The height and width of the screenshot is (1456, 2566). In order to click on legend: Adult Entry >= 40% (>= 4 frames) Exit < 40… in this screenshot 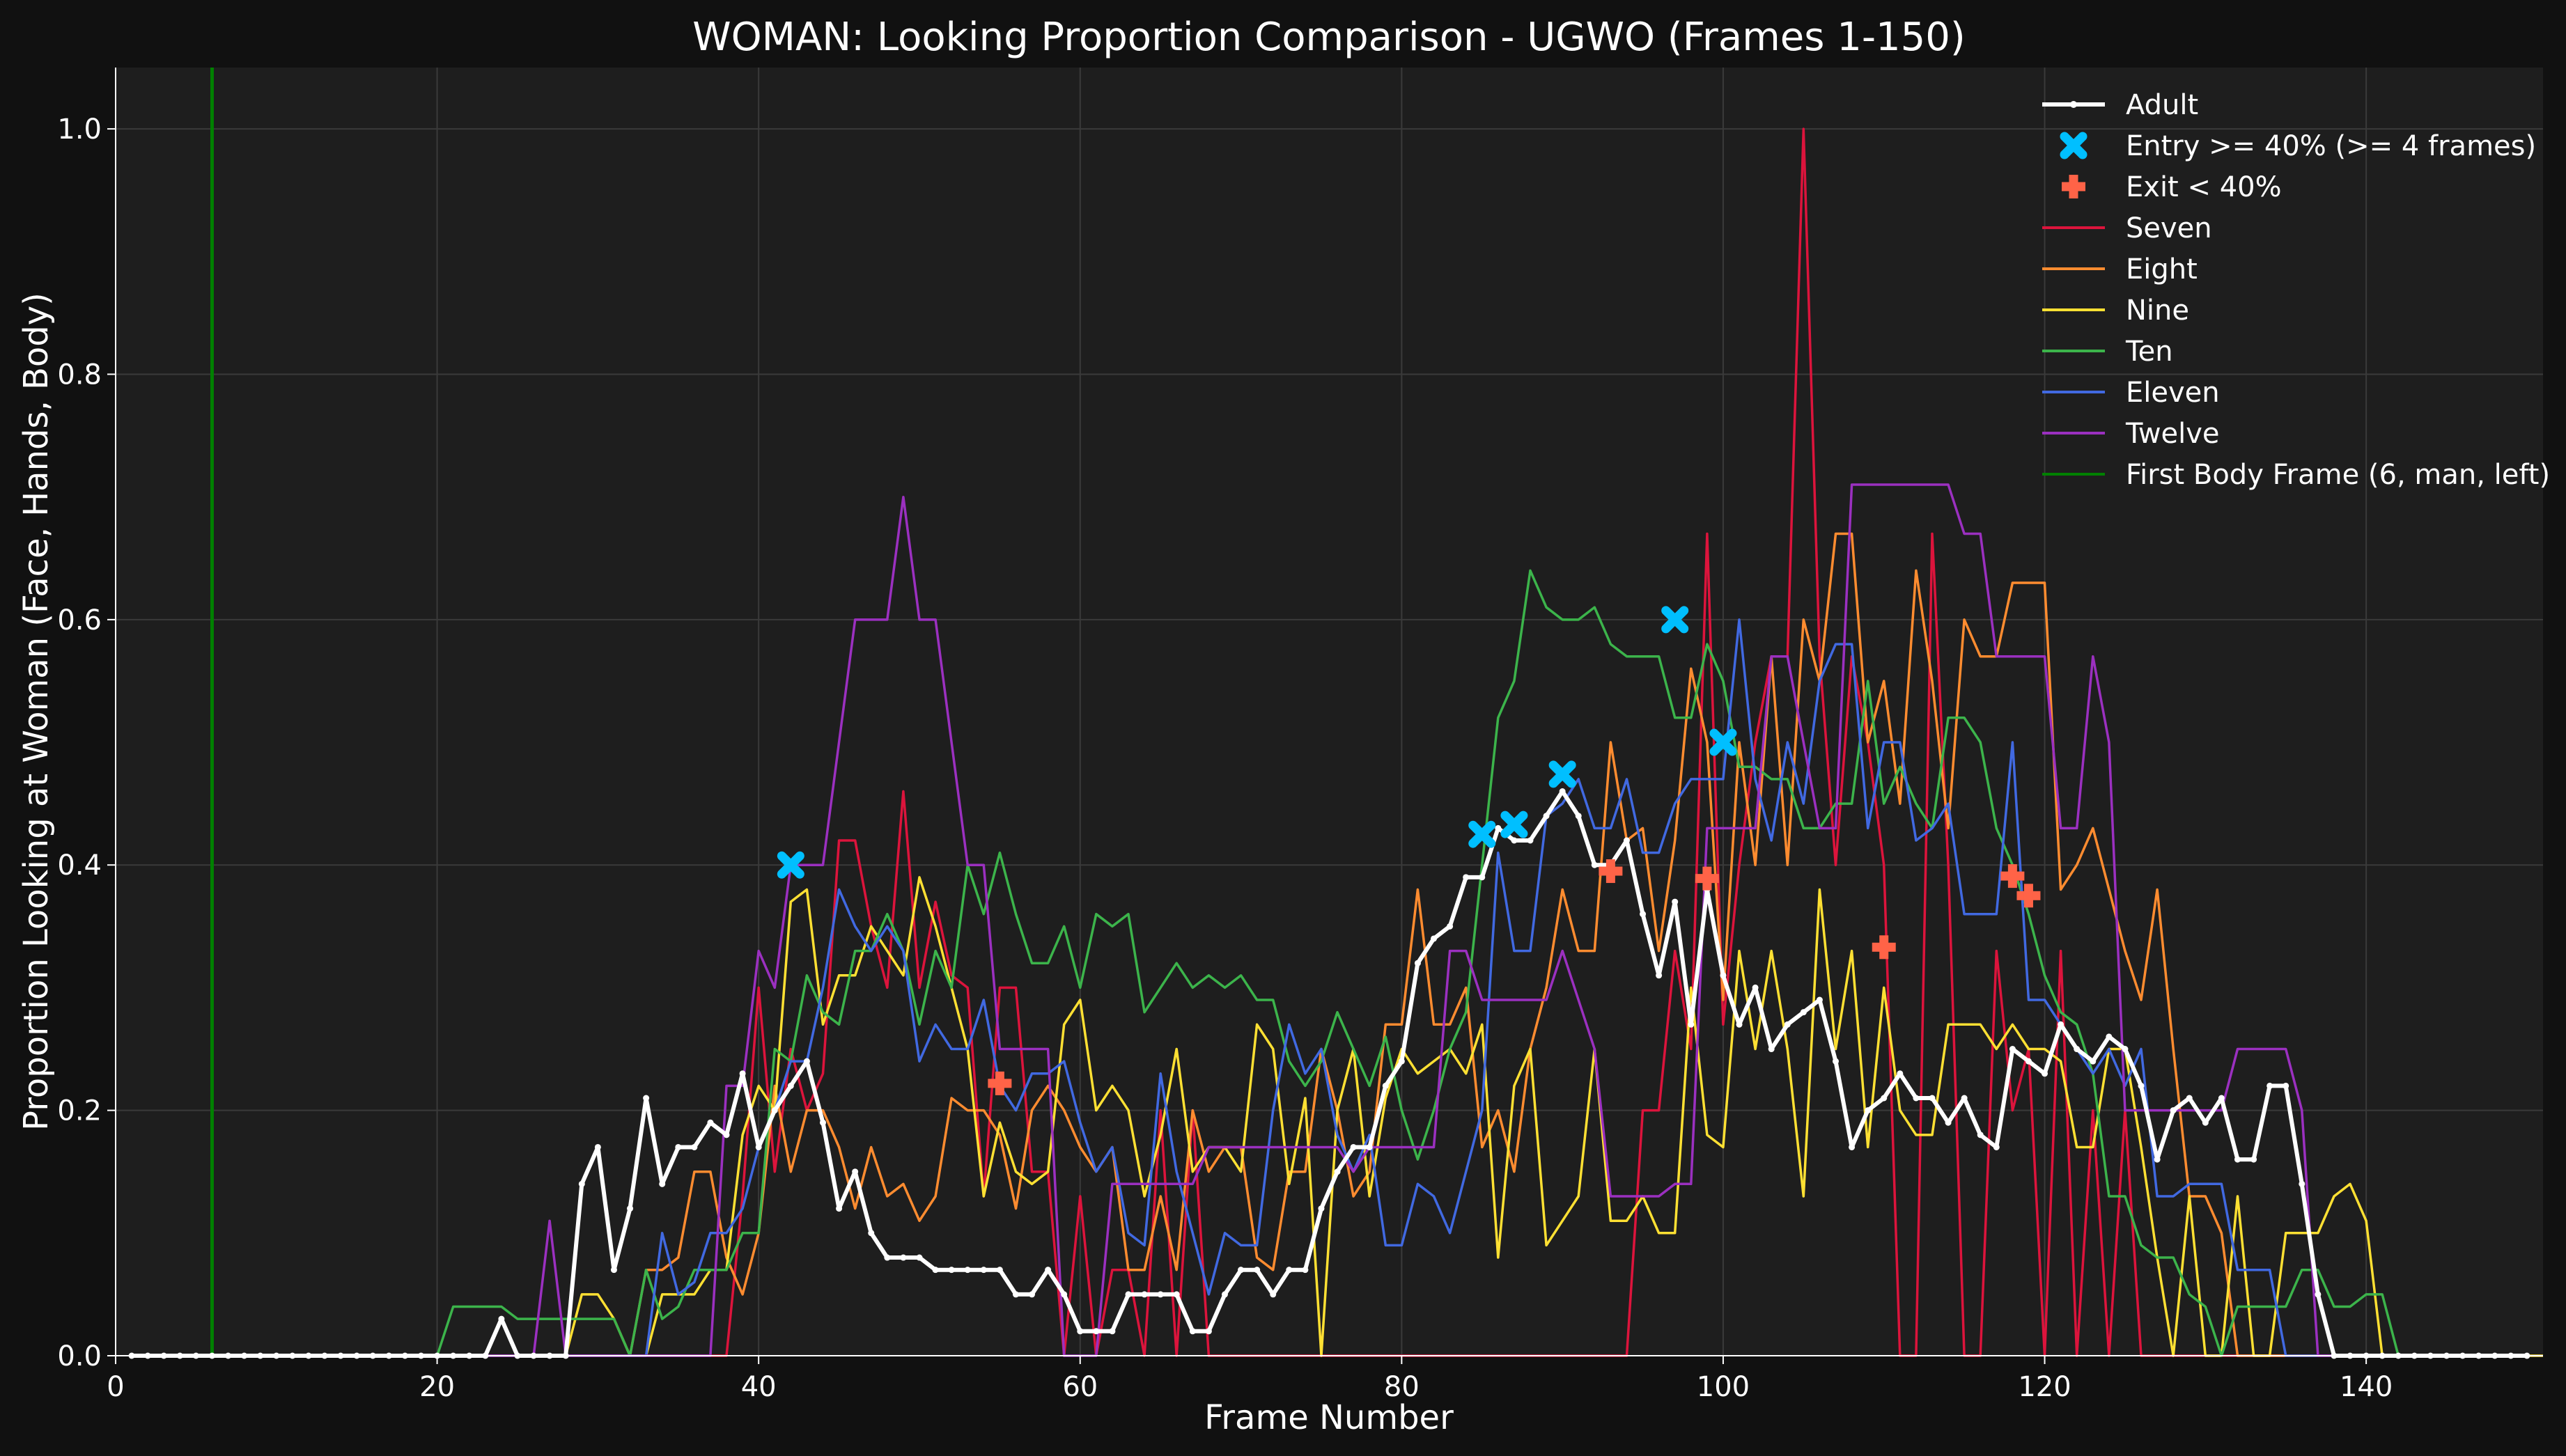, I will do `click(2296, 290)`.